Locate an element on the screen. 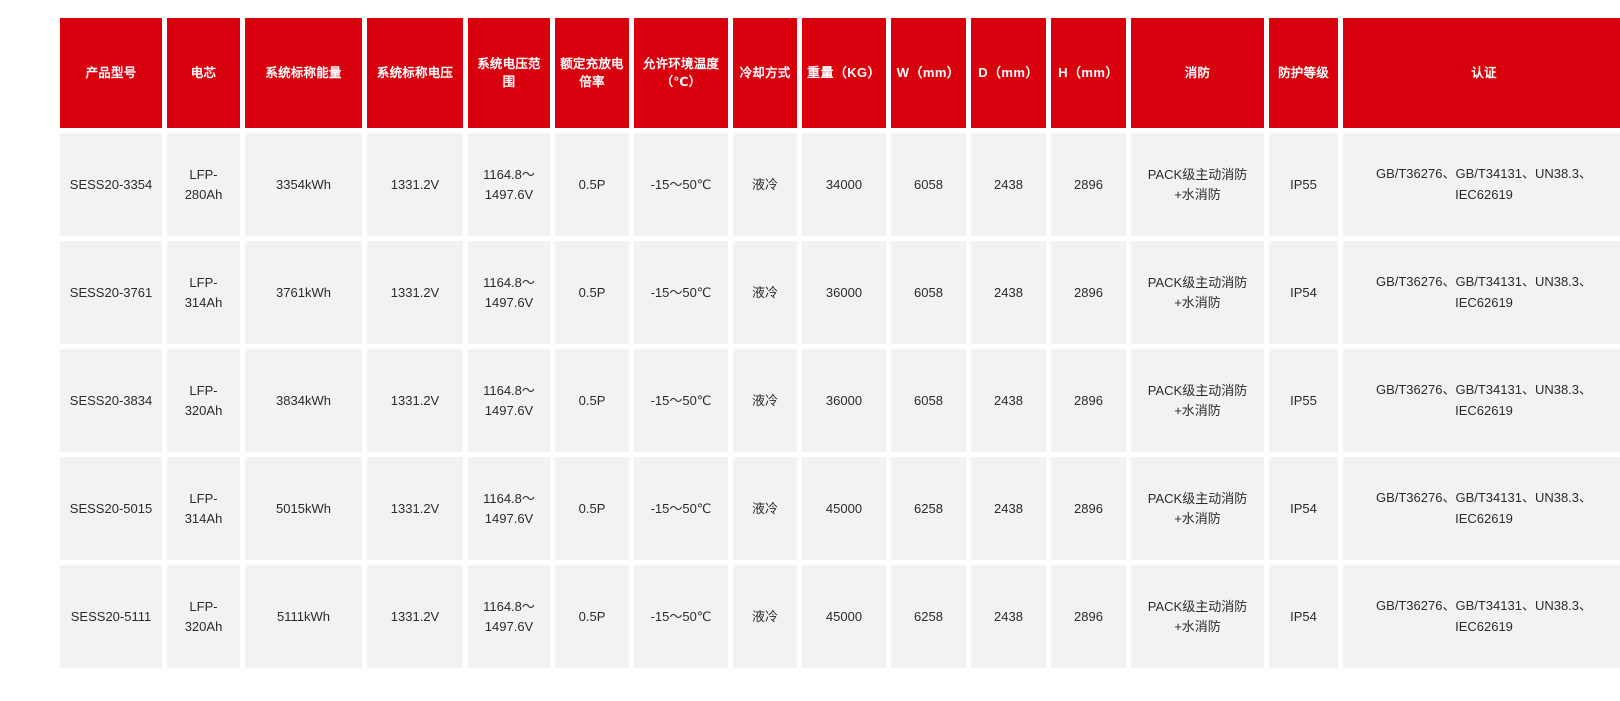  table-row: 5111kWh is located at coordinates (303, 616).